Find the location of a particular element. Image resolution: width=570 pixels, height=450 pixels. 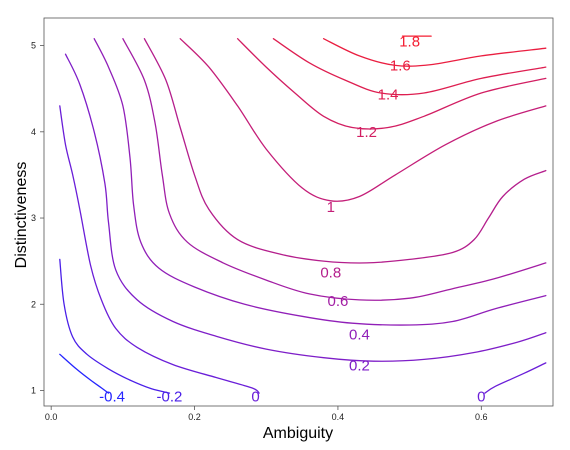

x-axis-title: Ambiguity is located at coordinates (298, 433).